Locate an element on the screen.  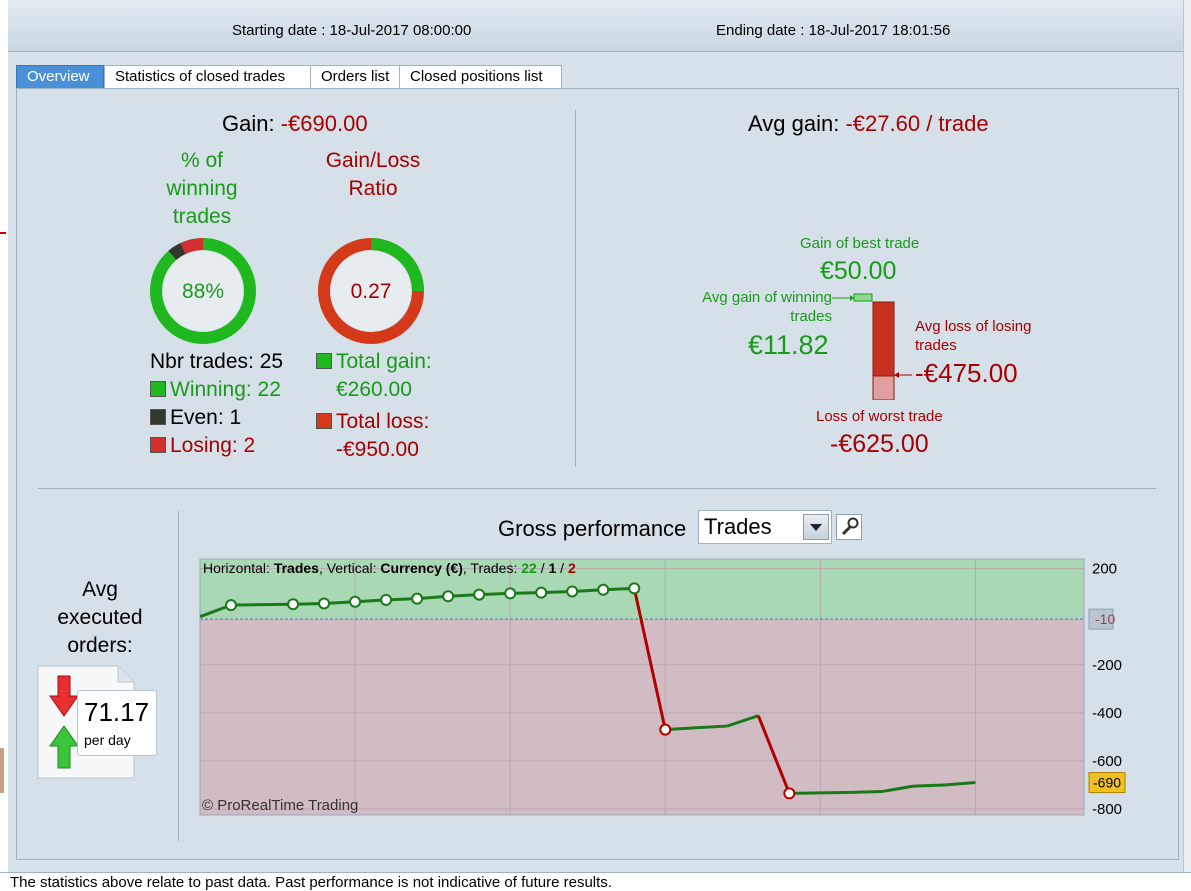
starting-date: Starting date : 18-Jul-2017 08:00:00 is located at coordinates (352, 30).